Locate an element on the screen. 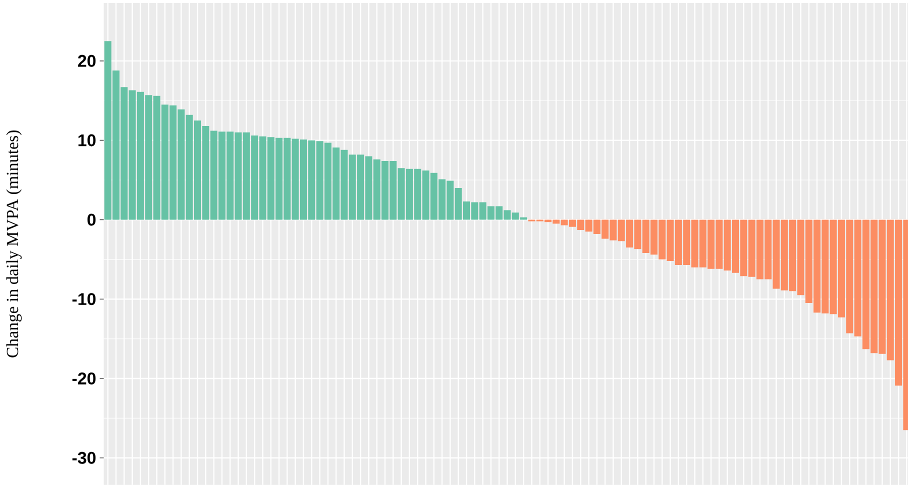 This screenshot has height=496, width=910. y-tick-label: 0 is located at coordinates (92, 220).